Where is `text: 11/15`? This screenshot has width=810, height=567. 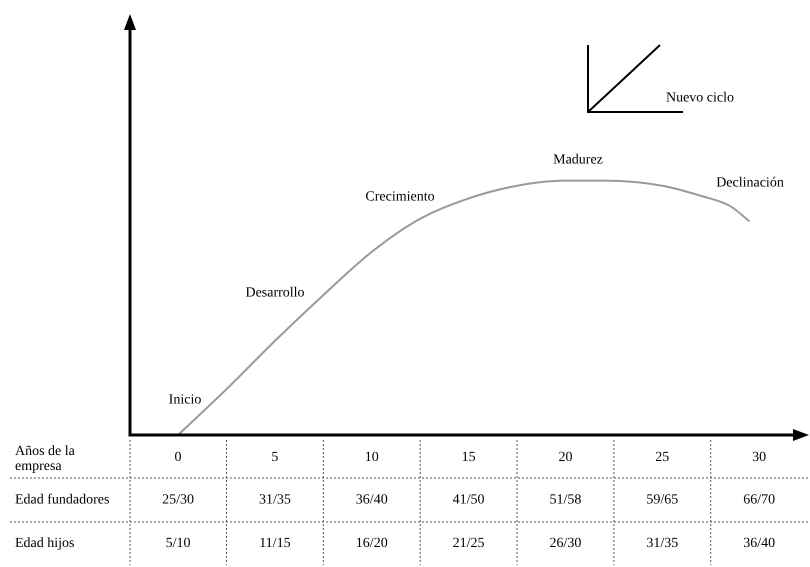
text: 11/15 is located at coordinates (275, 544).